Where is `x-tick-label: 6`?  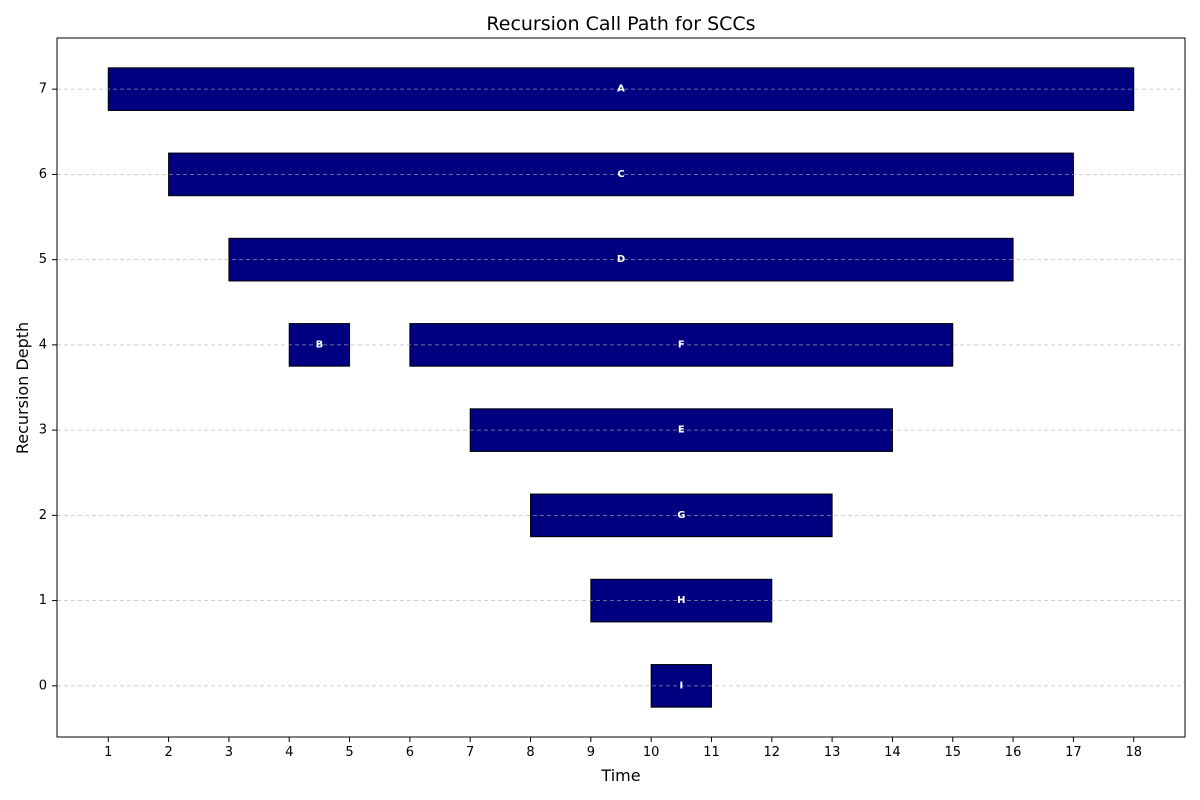
x-tick-label: 6 is located at coordinates (410, 752).